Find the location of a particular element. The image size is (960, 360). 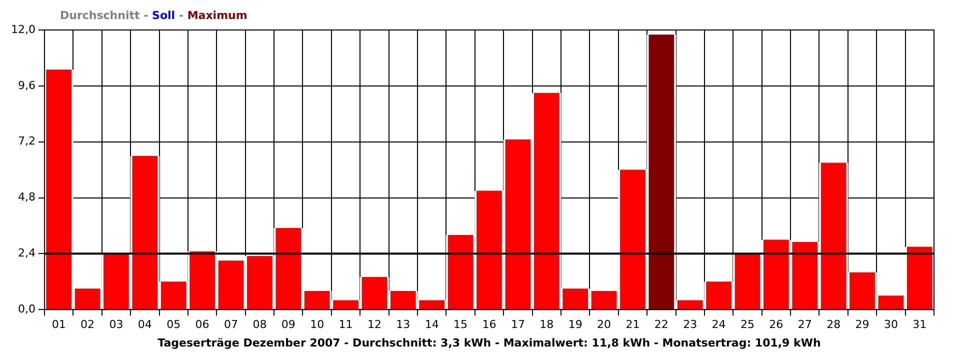

x-tick-label: 02 is located at coordinates (87, 325).